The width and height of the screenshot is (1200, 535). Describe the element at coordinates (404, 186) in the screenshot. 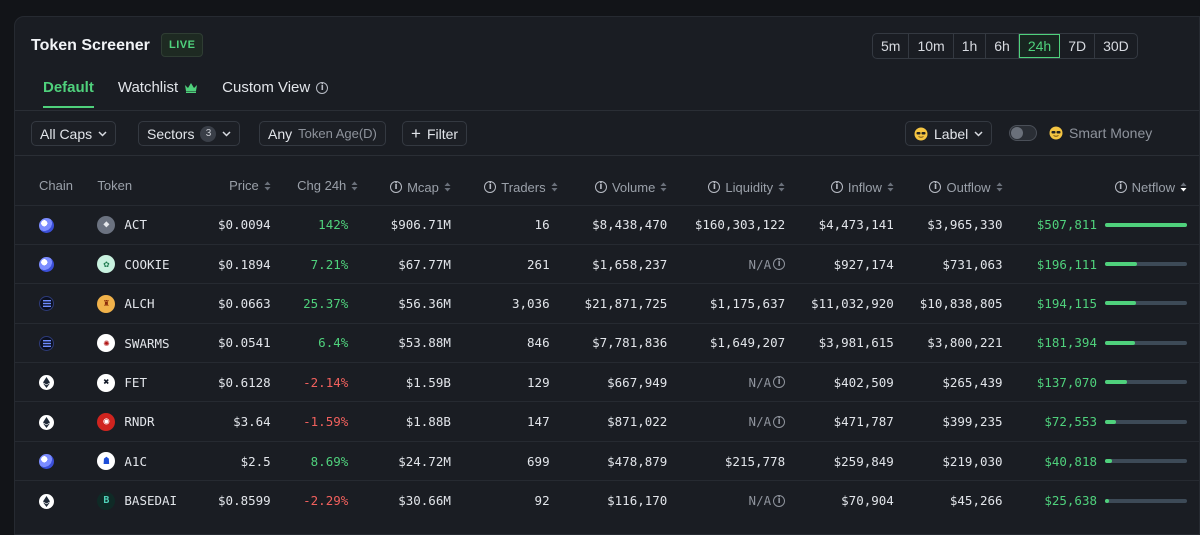

I see `column-header-mcap: i Mcap` at that location.